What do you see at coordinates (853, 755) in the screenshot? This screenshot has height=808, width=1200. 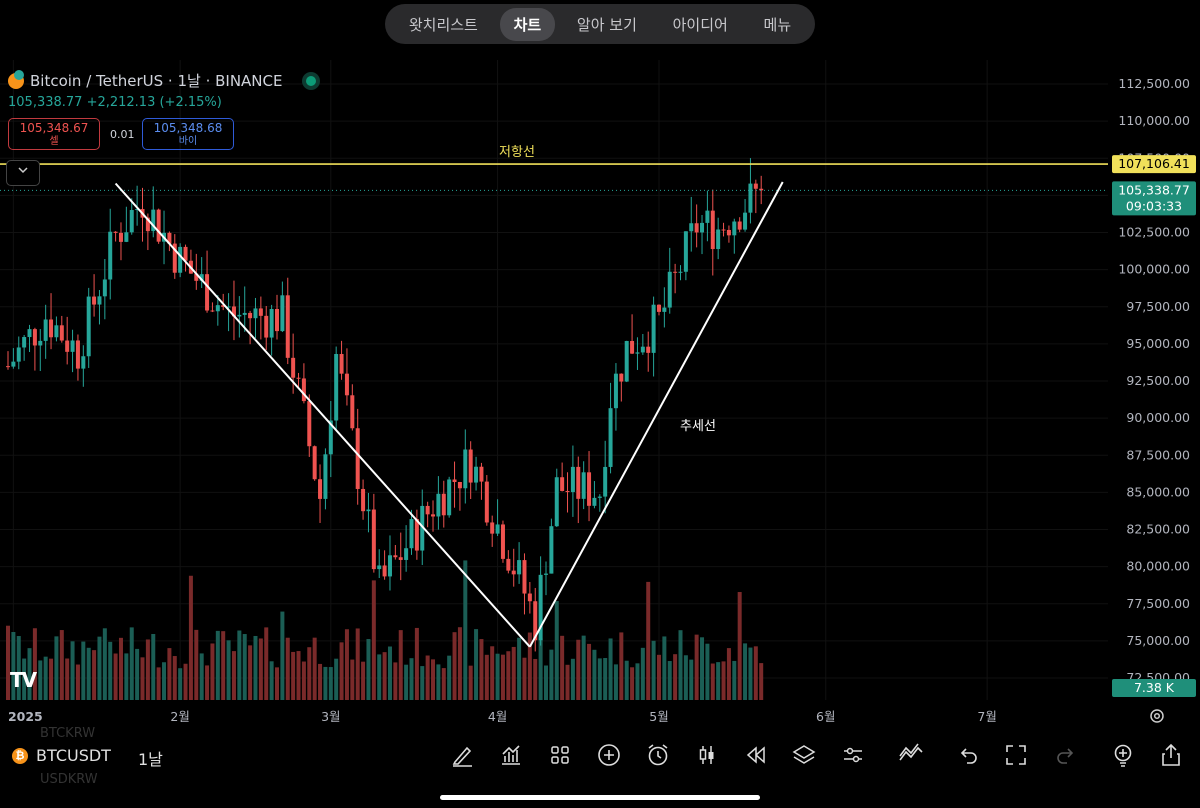 I see `settings-icon` at bounding box center [853, 755].